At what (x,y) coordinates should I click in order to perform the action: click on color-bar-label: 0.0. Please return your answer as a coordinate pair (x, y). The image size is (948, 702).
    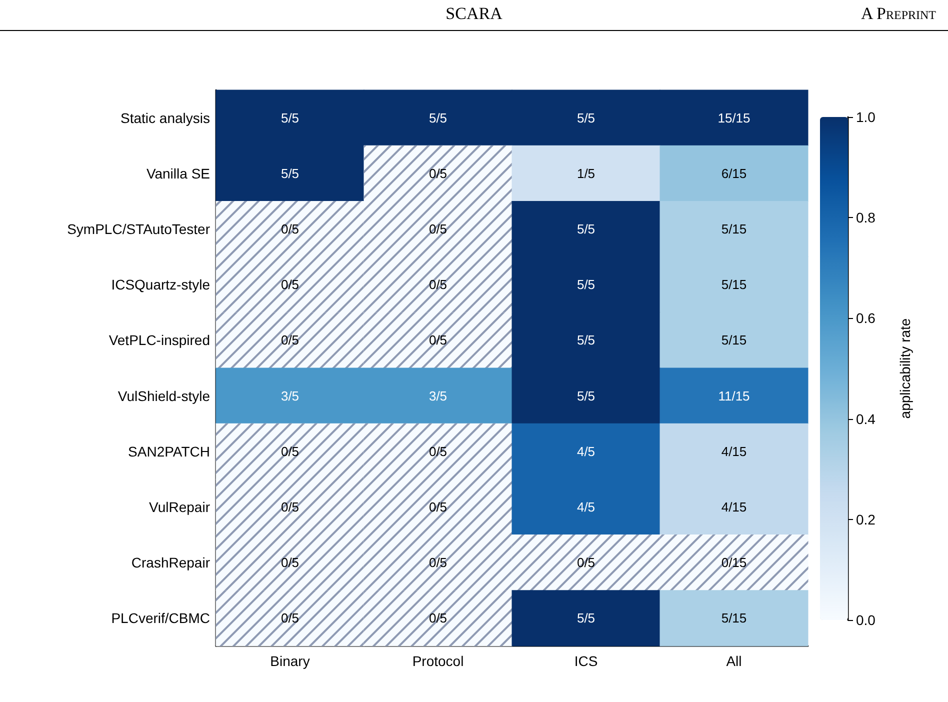
    Looking at the image, I should click on (866, 620).